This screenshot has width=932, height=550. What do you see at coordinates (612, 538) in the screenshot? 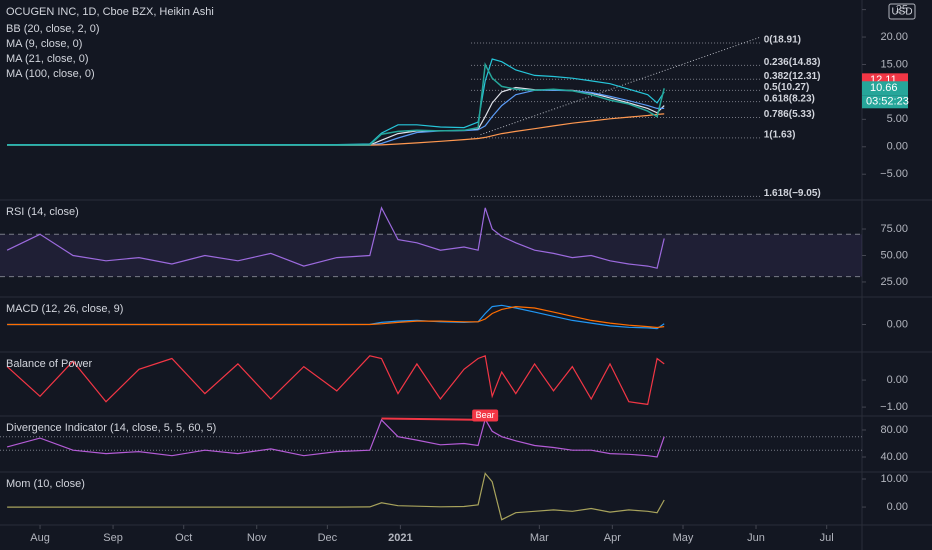
I see `x-tick-label: Apr` at bounding box center [612, 538].